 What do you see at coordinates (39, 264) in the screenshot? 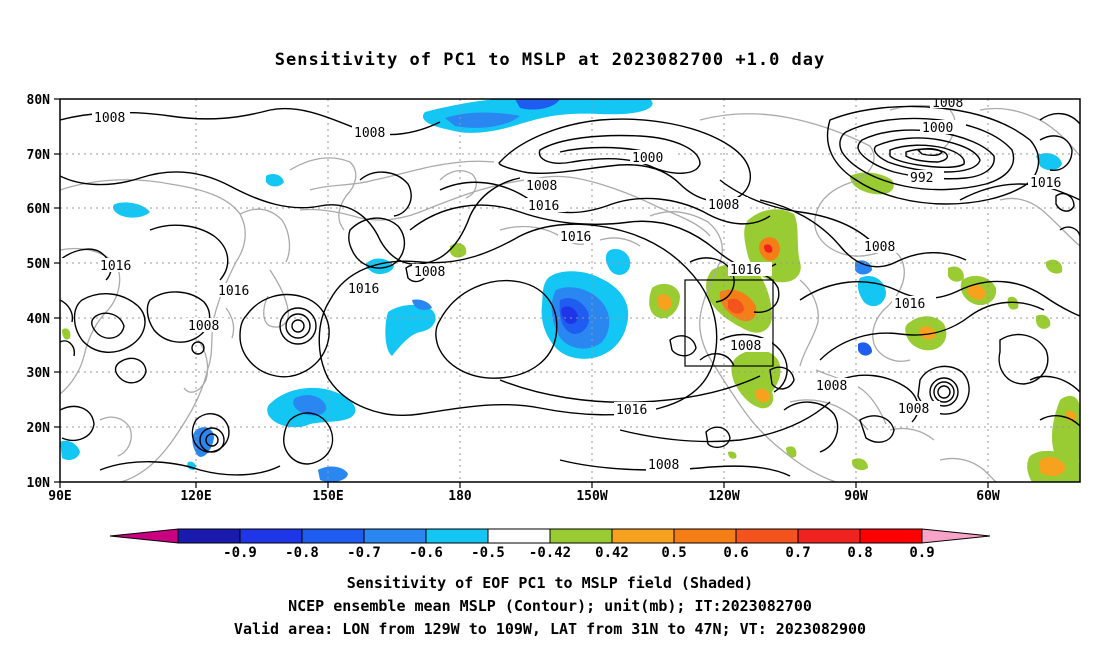
I see `y-tick-label: 50N` at bounding box center [39, 264].